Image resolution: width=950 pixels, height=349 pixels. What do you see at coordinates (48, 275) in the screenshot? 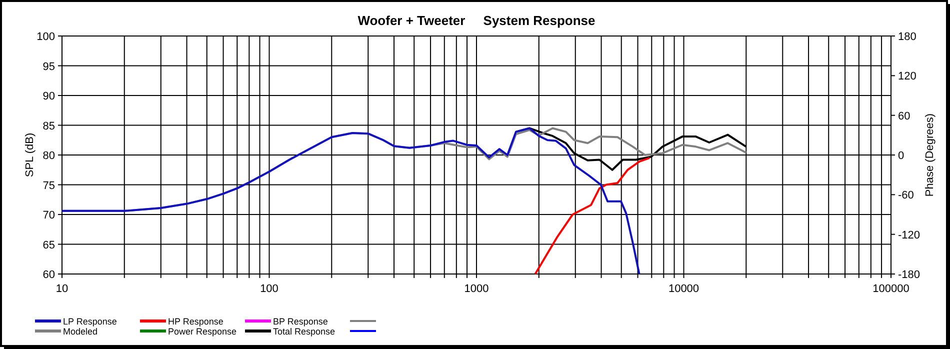
I see `y-tick-label: 60` at bounding box center [48, 275].